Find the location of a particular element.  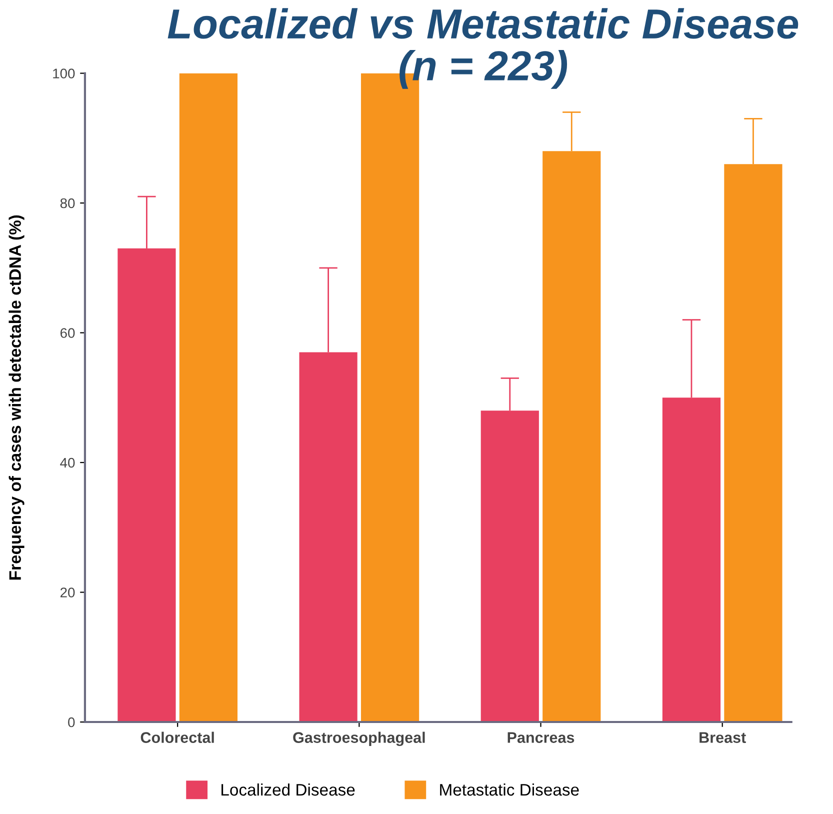

y-tick-label: 100 is located at coordinates (64, 73).